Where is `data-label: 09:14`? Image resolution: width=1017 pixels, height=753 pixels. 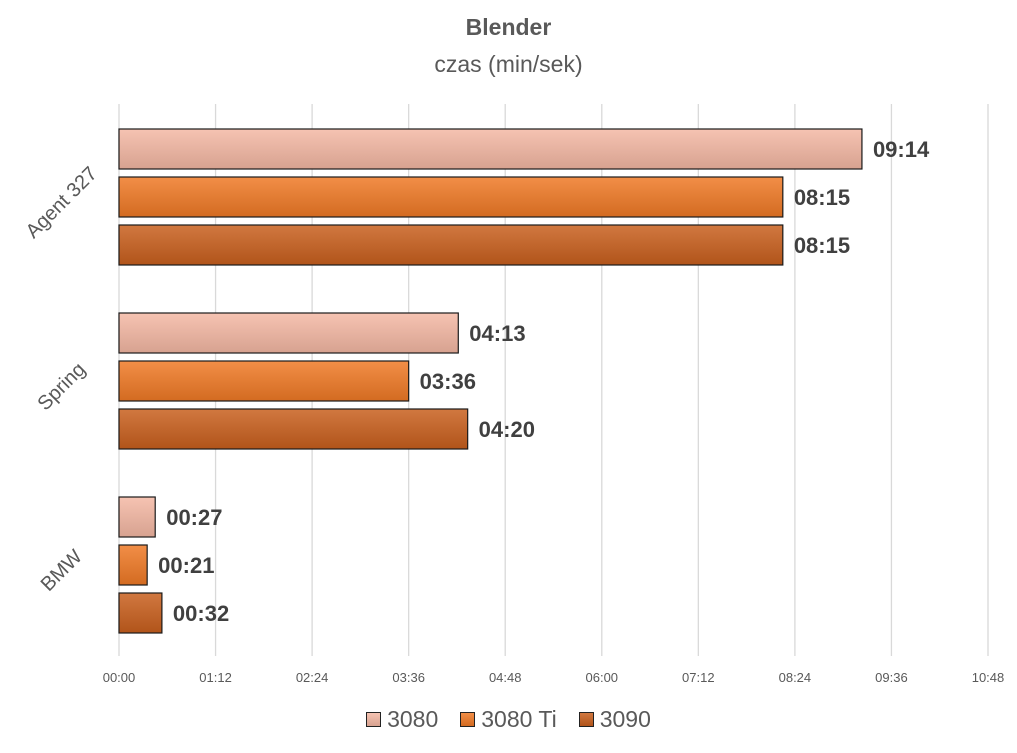 data-label: 09:14 is located at coordinates (901, 149).